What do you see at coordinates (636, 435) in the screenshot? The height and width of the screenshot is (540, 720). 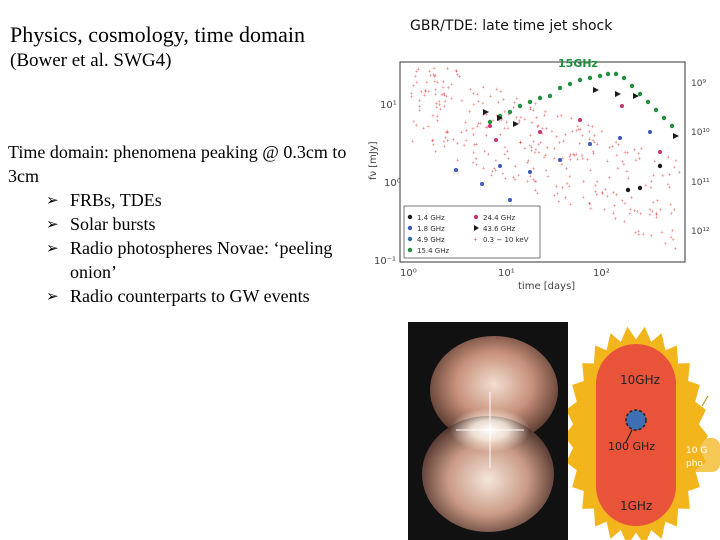 I see `inner-photosphere` at bounding box center [636, 435].